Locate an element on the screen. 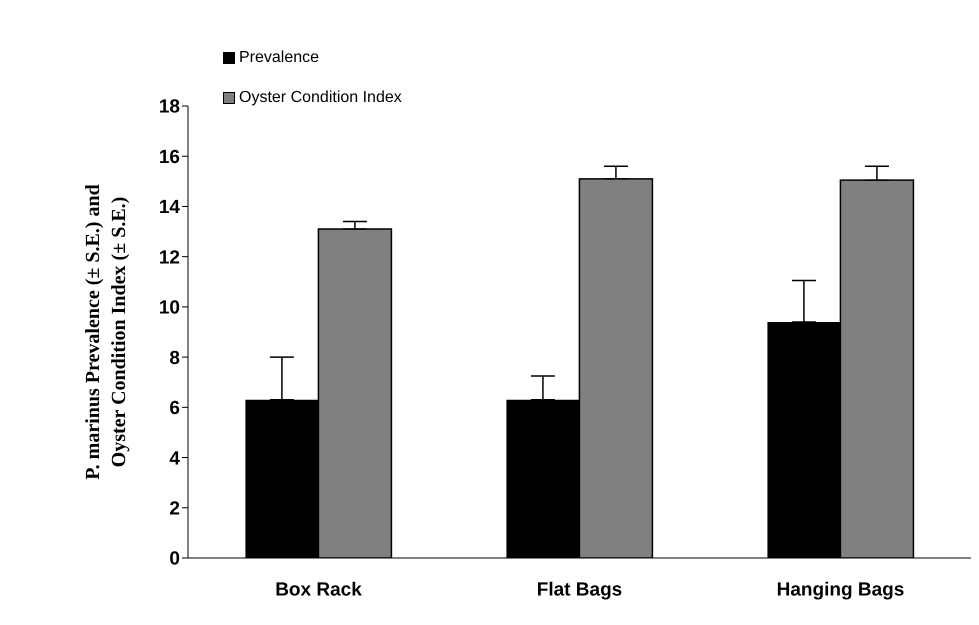 Image resolution: width=979 pixels, height=625 pixels. y-tick-label: 14 is located at coordinates (169, 207).